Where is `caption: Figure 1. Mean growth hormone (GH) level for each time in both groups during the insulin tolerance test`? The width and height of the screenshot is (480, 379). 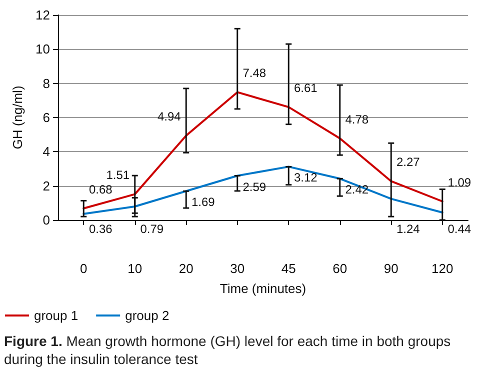 caption: Figure 1. Mean growth hormone (GH) level for each time in both groups during the insulin tolerance test is located at coordinates (228, 350).